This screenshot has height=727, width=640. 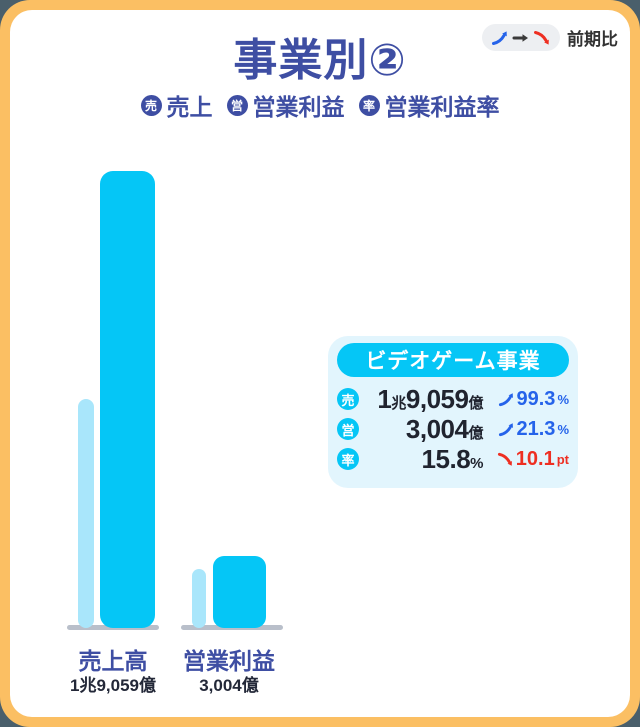 I want to click on segment-sales-row: 売 1兆9,059億 99.3%, so click(x=453, y=399).